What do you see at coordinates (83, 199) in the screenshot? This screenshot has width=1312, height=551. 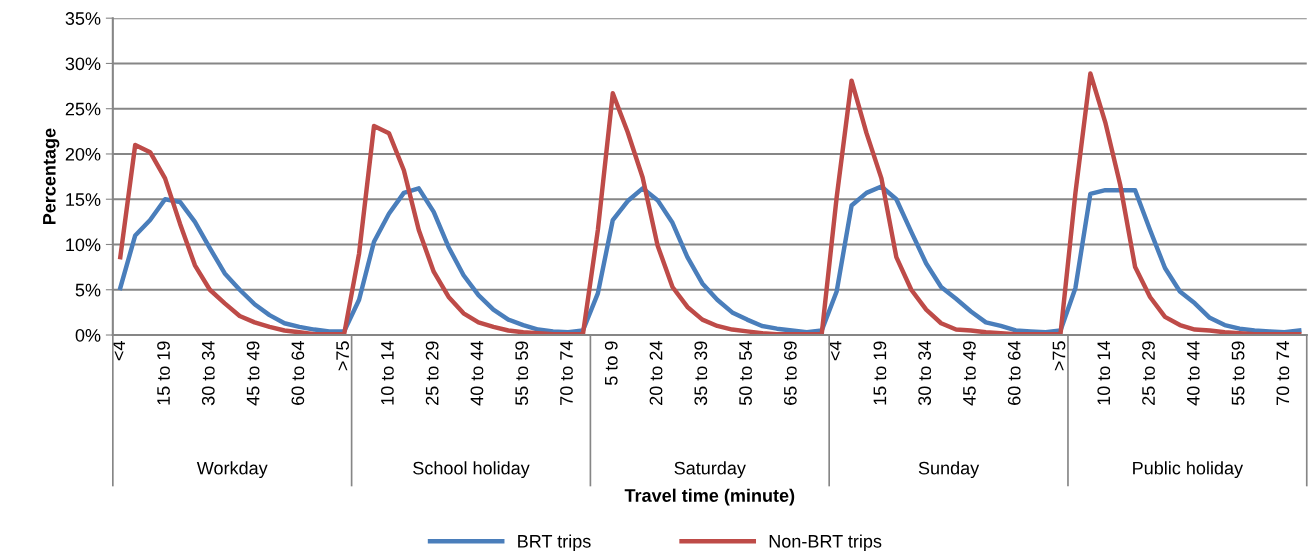 I see `y-tick-label: 15%` at bounding box center [83, 199].